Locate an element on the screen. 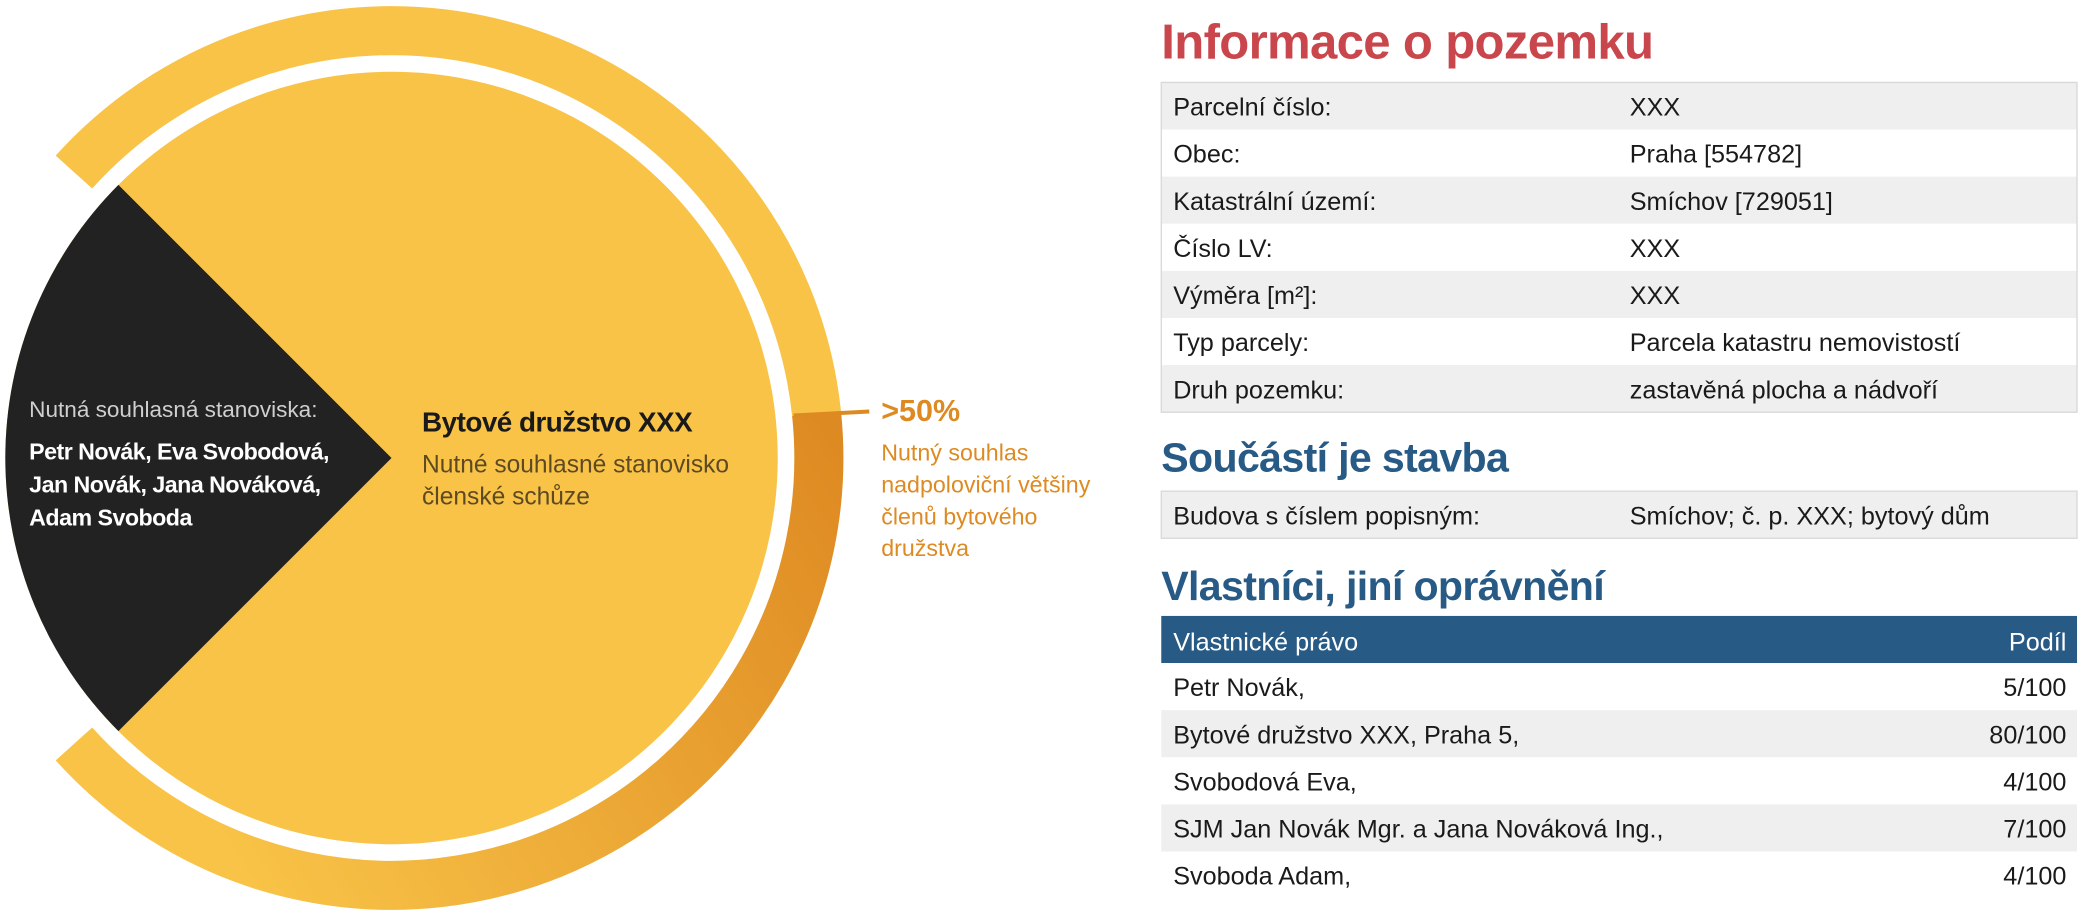  row-label: Druh pozemku: is located at coordinates (1258, 390).